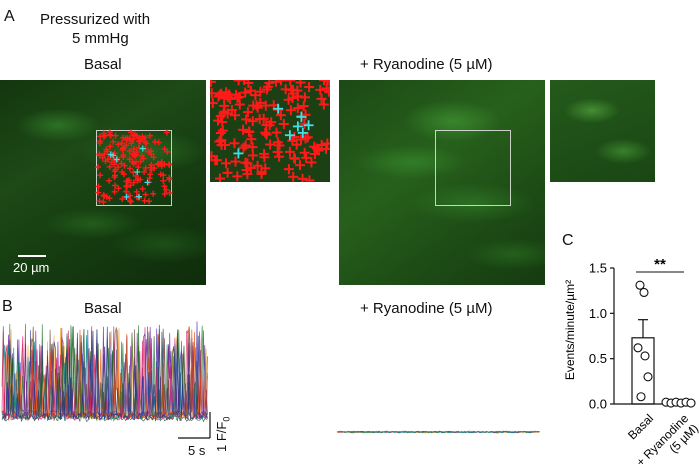 Image resolution: width=699 pixels, height=476 pixels. Describe the element at coordinates (598, 268) in the screenshot. I see `y-tick-label: 1.5` at that location.